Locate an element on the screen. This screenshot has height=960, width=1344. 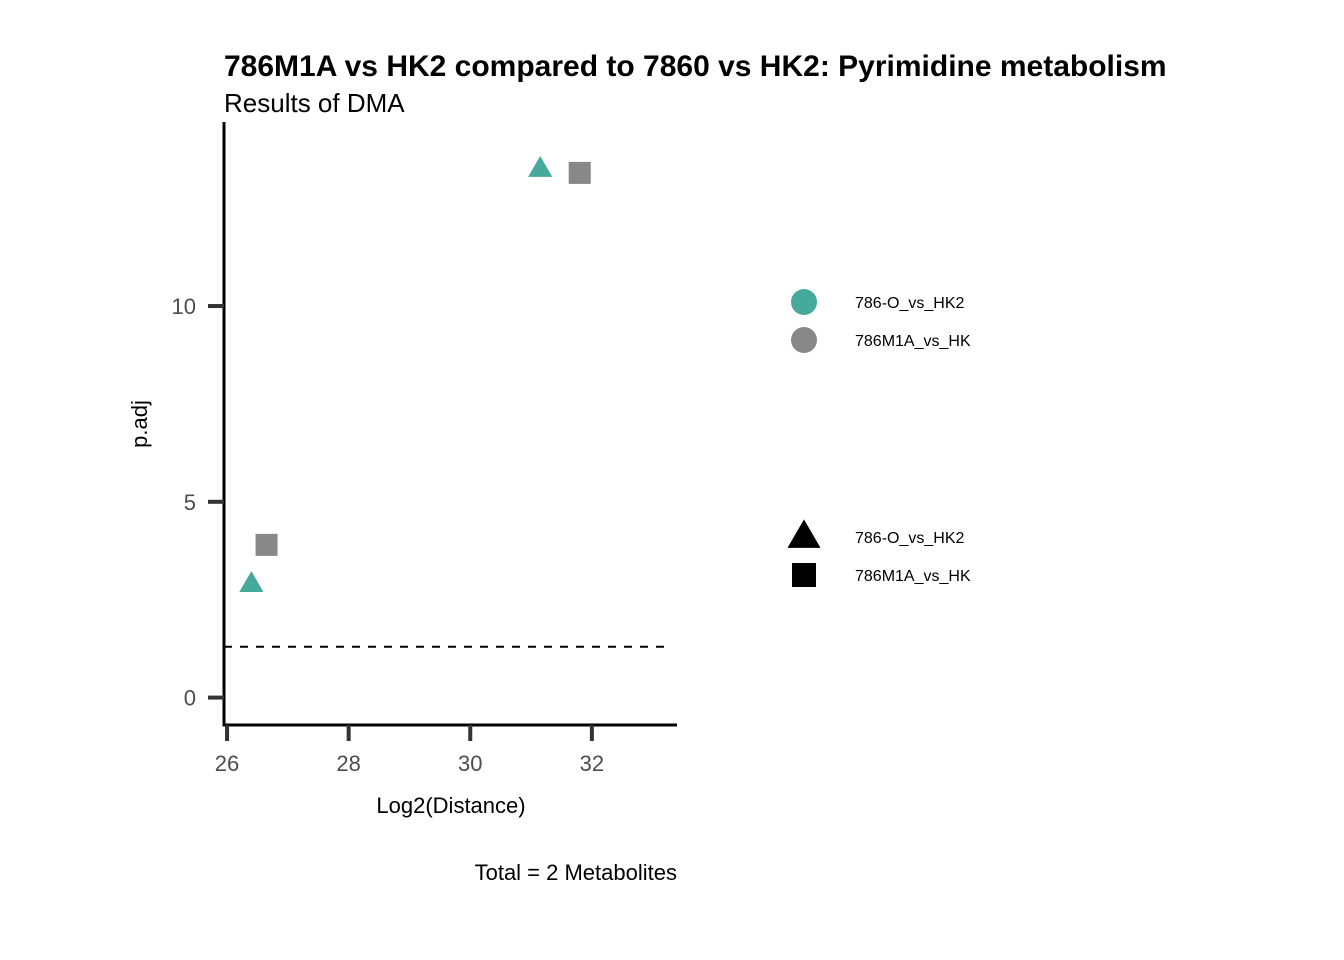
x-tick-label: 32 is located at coordinates (592, 763).